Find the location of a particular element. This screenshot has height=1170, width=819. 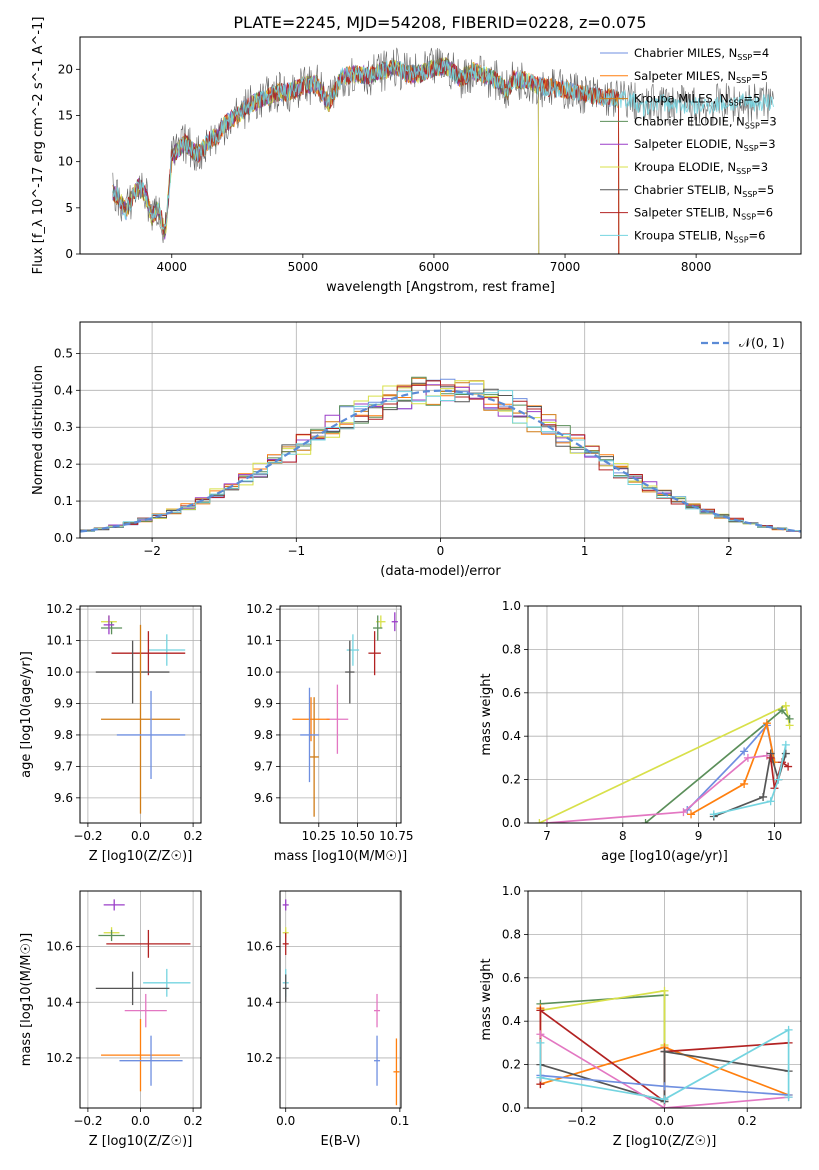

x-tick-label: −2 is located at coordinates (152, 551).